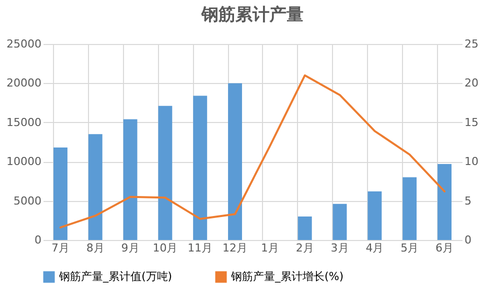 Image resolution: width=492 pixels, height=291 pixels. Describe the element at coordinates (28, 201) in the screenshot. I see `y-tick-label: 5000` at that location.